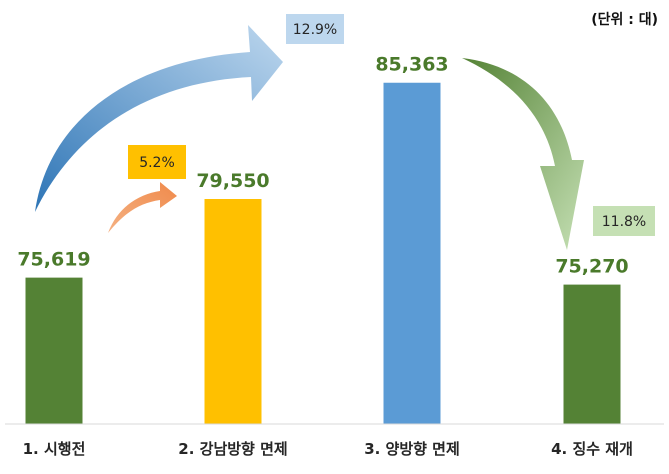  What do you see at coordinates (142, 207) in the screenshot?
I see `increase-arrow-small` at bounding box center [142, 207].